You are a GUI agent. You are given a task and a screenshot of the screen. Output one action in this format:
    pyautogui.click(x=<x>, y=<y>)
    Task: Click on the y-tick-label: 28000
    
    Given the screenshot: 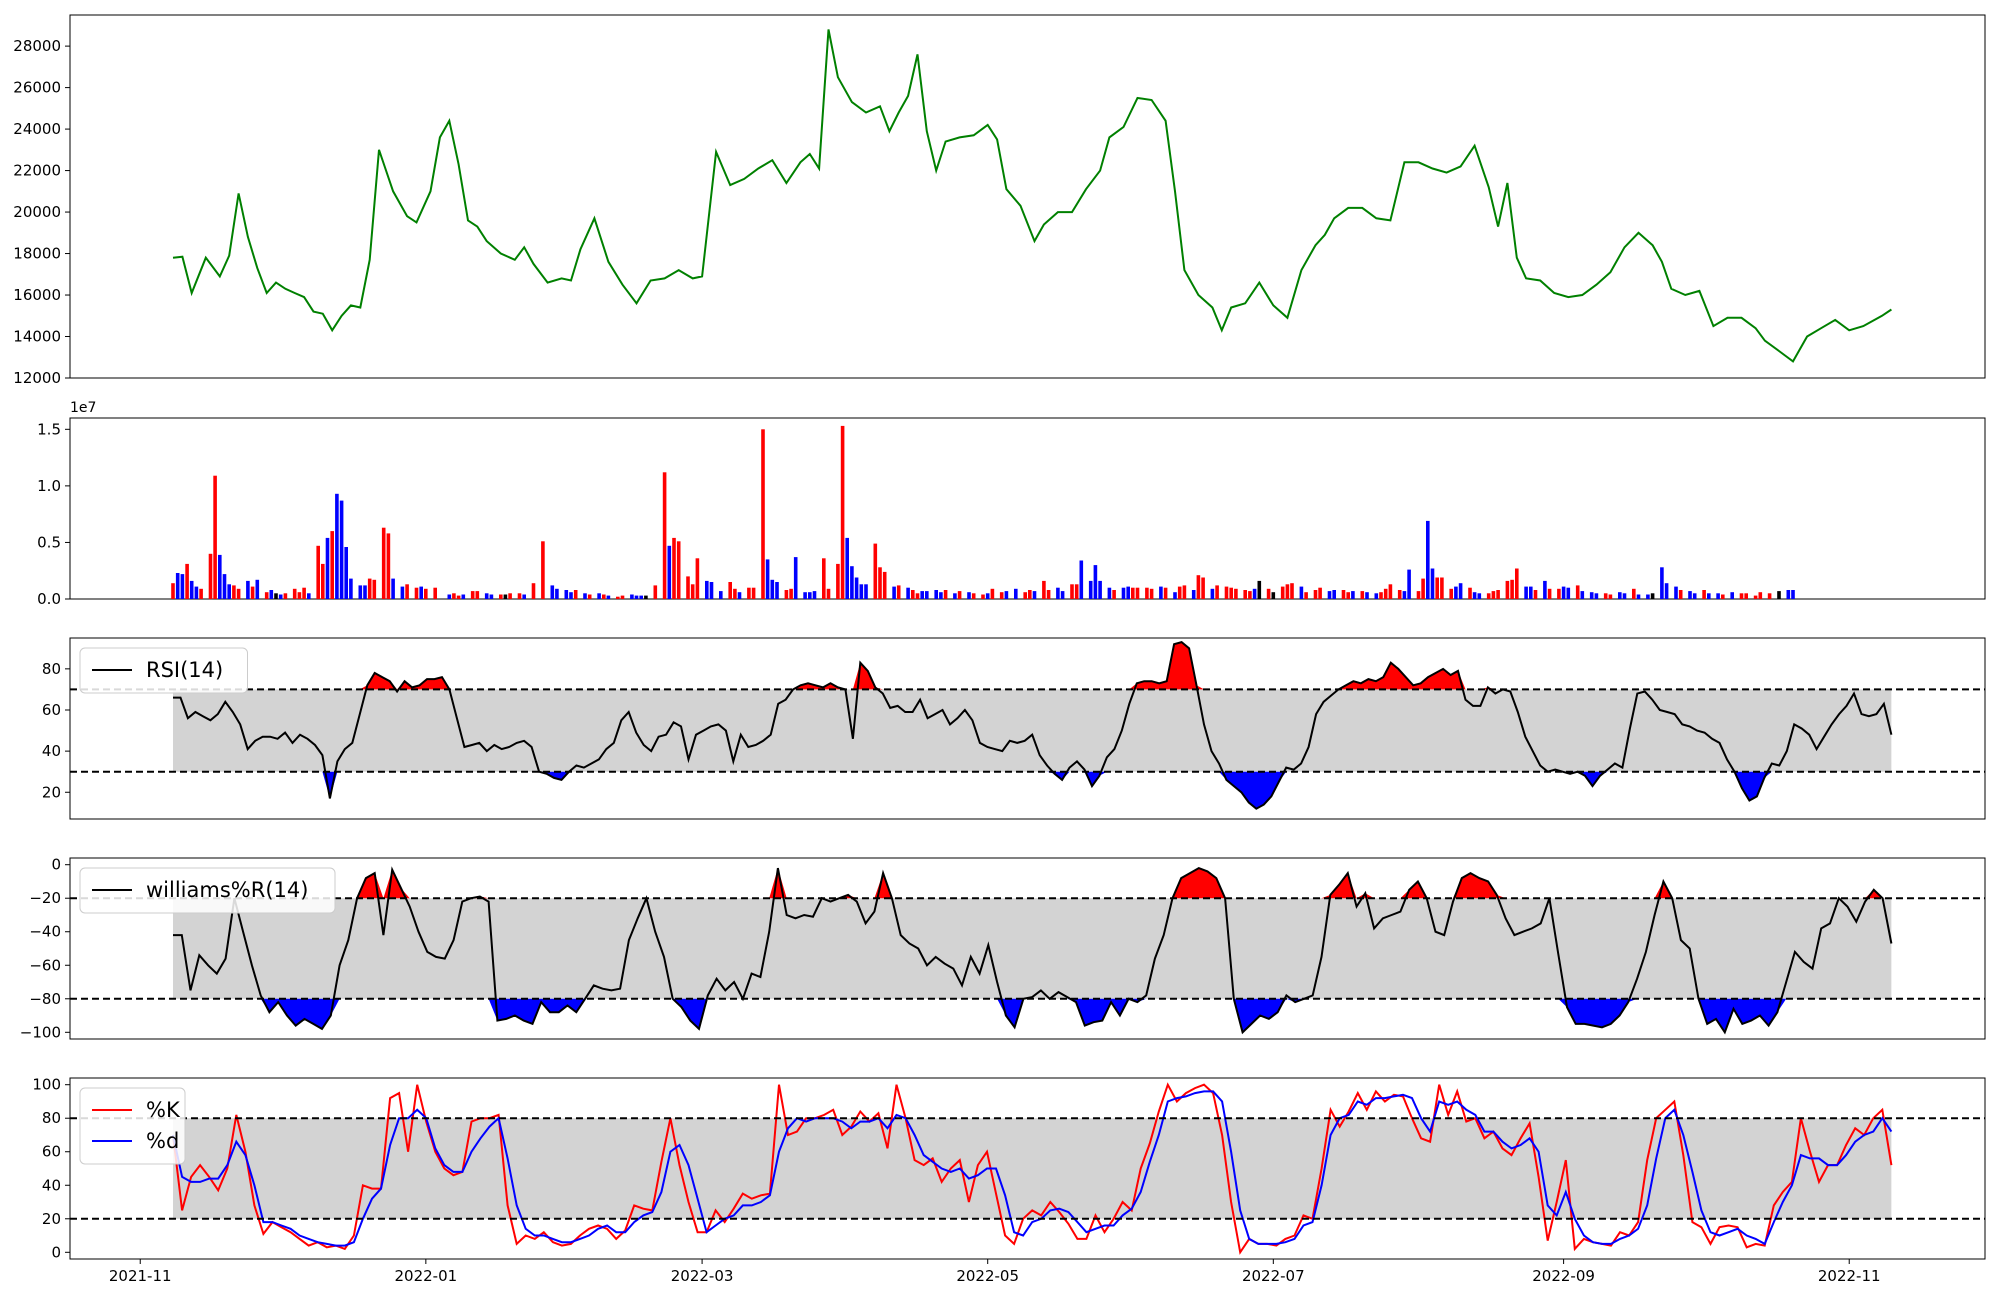 What is the action you would take?
    pyautogui.click(x=37, y=46)
    